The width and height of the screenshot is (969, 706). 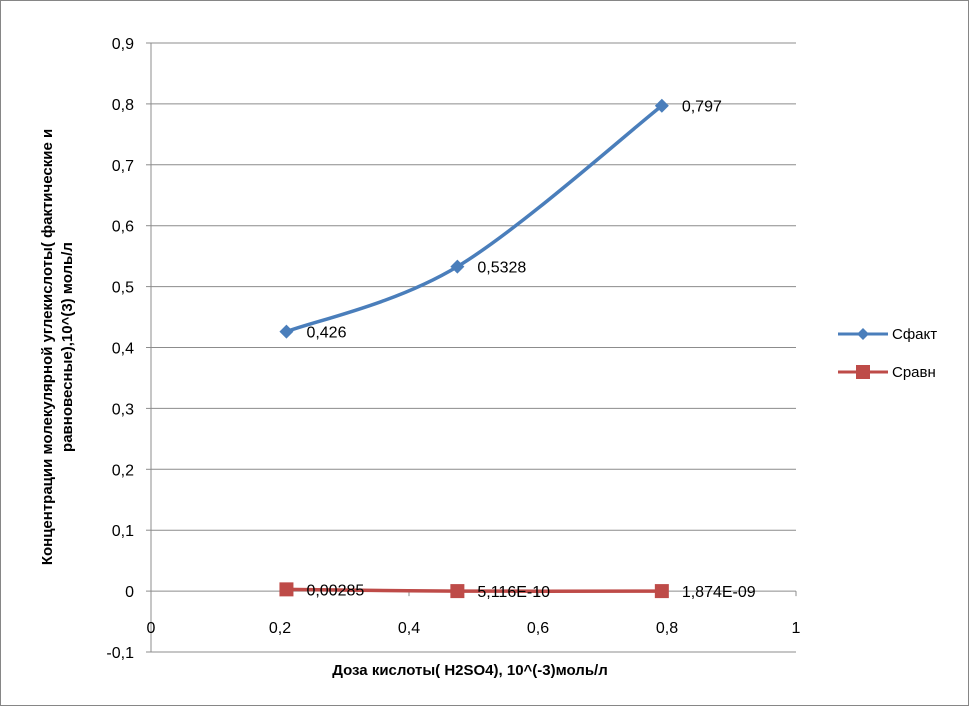 What do you see at coordinates (702, 107) in the screenshot?
I see `data-label: 0,797` at bounding box center [702, 107].